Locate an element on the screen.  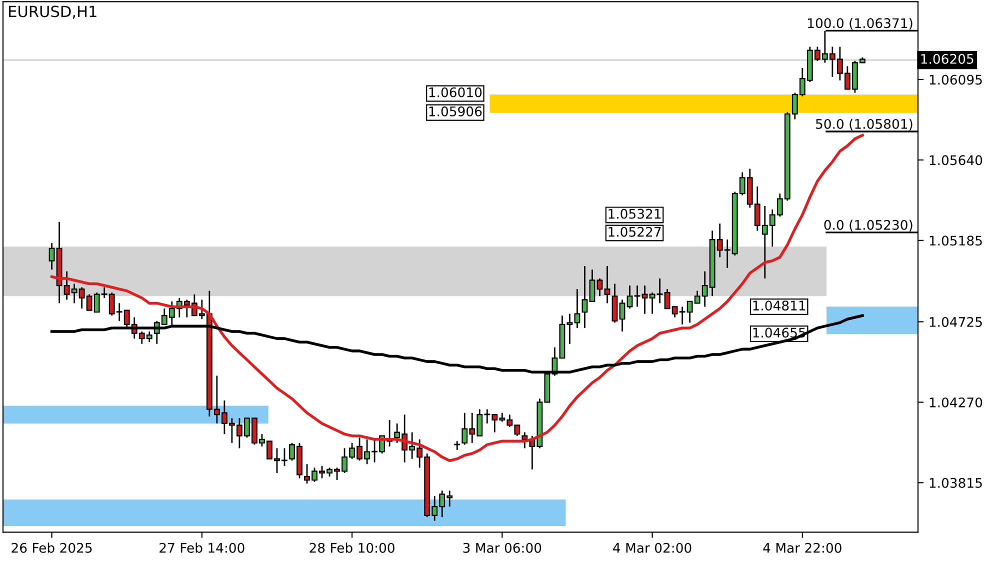
annotation: 1.05906 is located at coordinates (455, 111).